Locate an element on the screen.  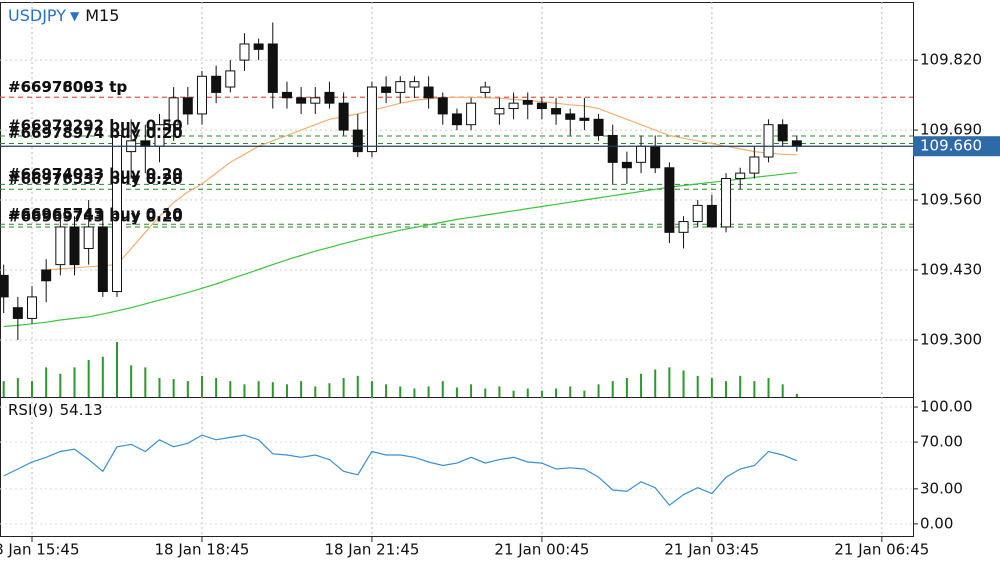
x-tick-label: 21 Jan 03:45 is located at coordinates (711, 550).